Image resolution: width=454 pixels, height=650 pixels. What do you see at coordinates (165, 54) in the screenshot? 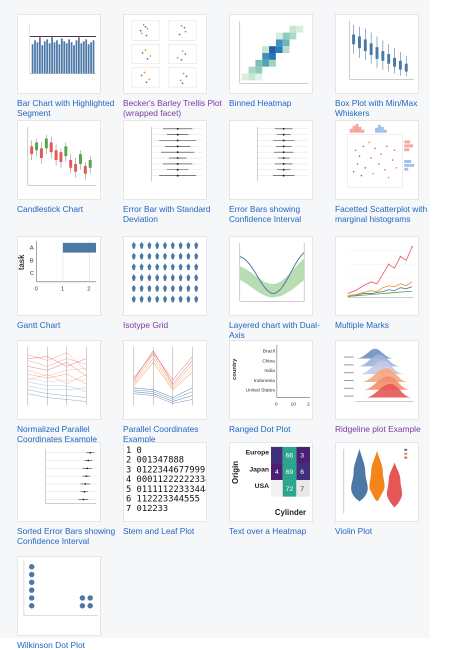
I see `thumbnail-barley-trellis` at bounding box center [165, 54].